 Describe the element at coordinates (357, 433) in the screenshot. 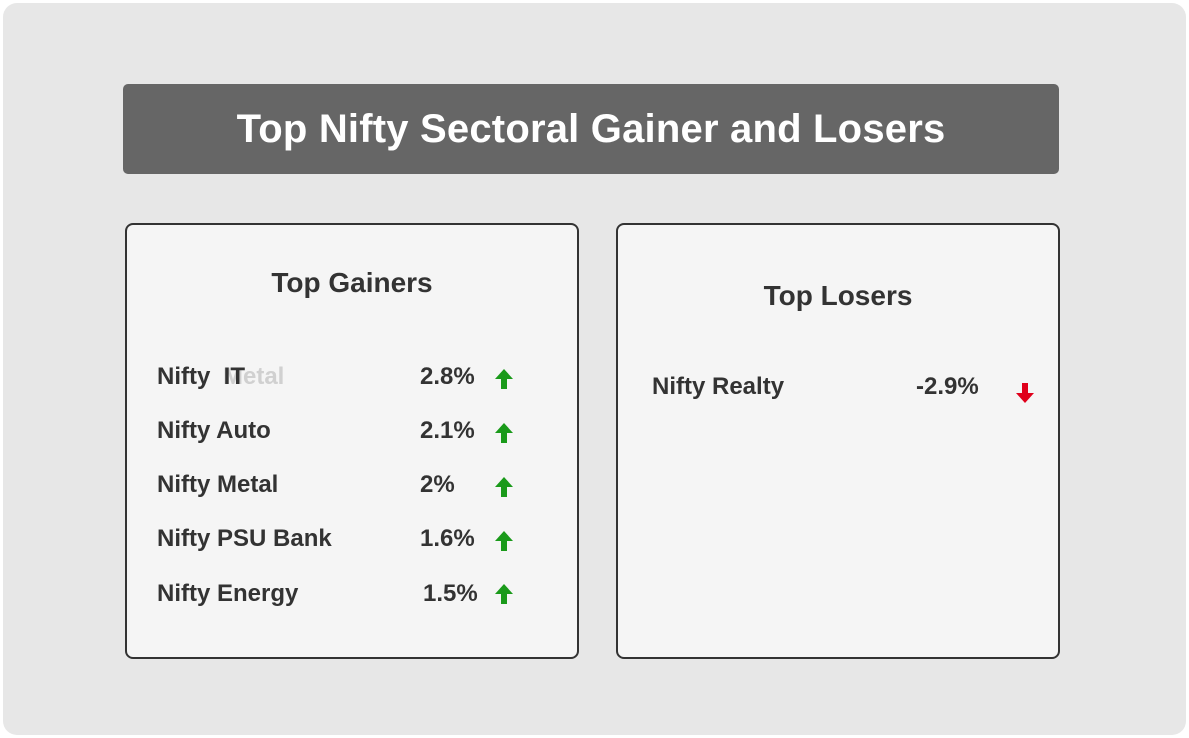

I see `gainer-row: Nifty Auto 2.1%` at that location.